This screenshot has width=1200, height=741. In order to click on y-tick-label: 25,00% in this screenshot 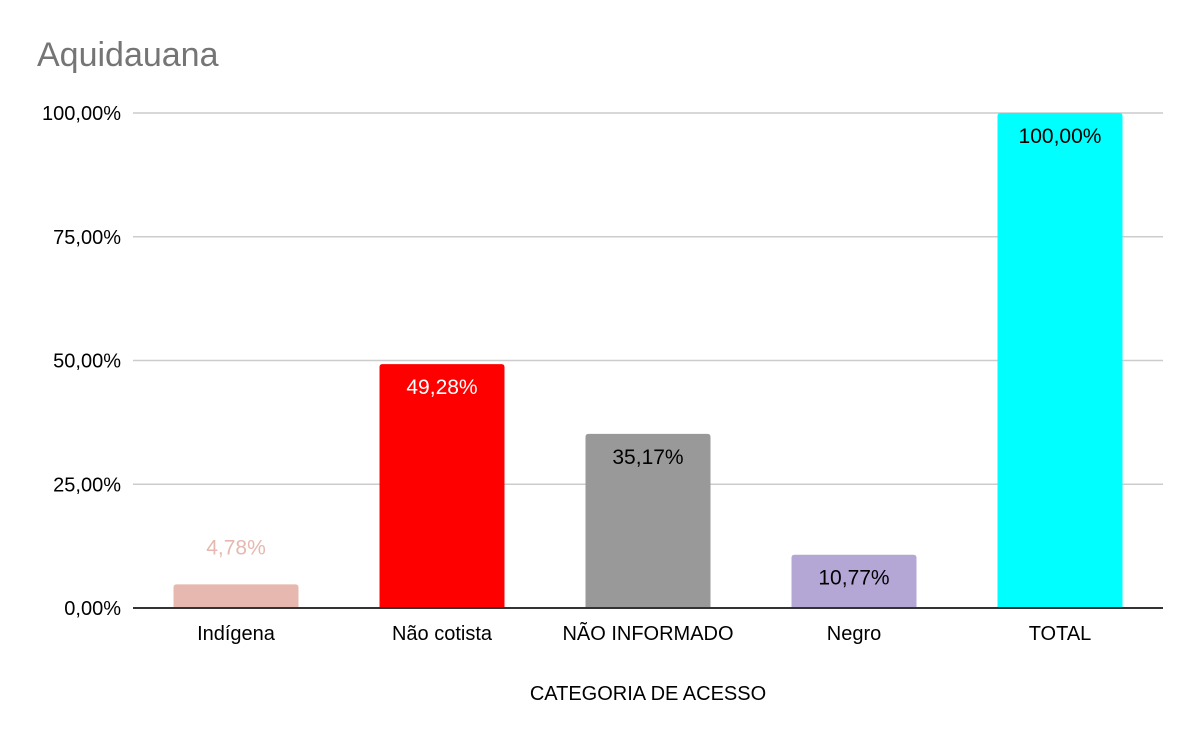, I will do `click(87, 485)`.